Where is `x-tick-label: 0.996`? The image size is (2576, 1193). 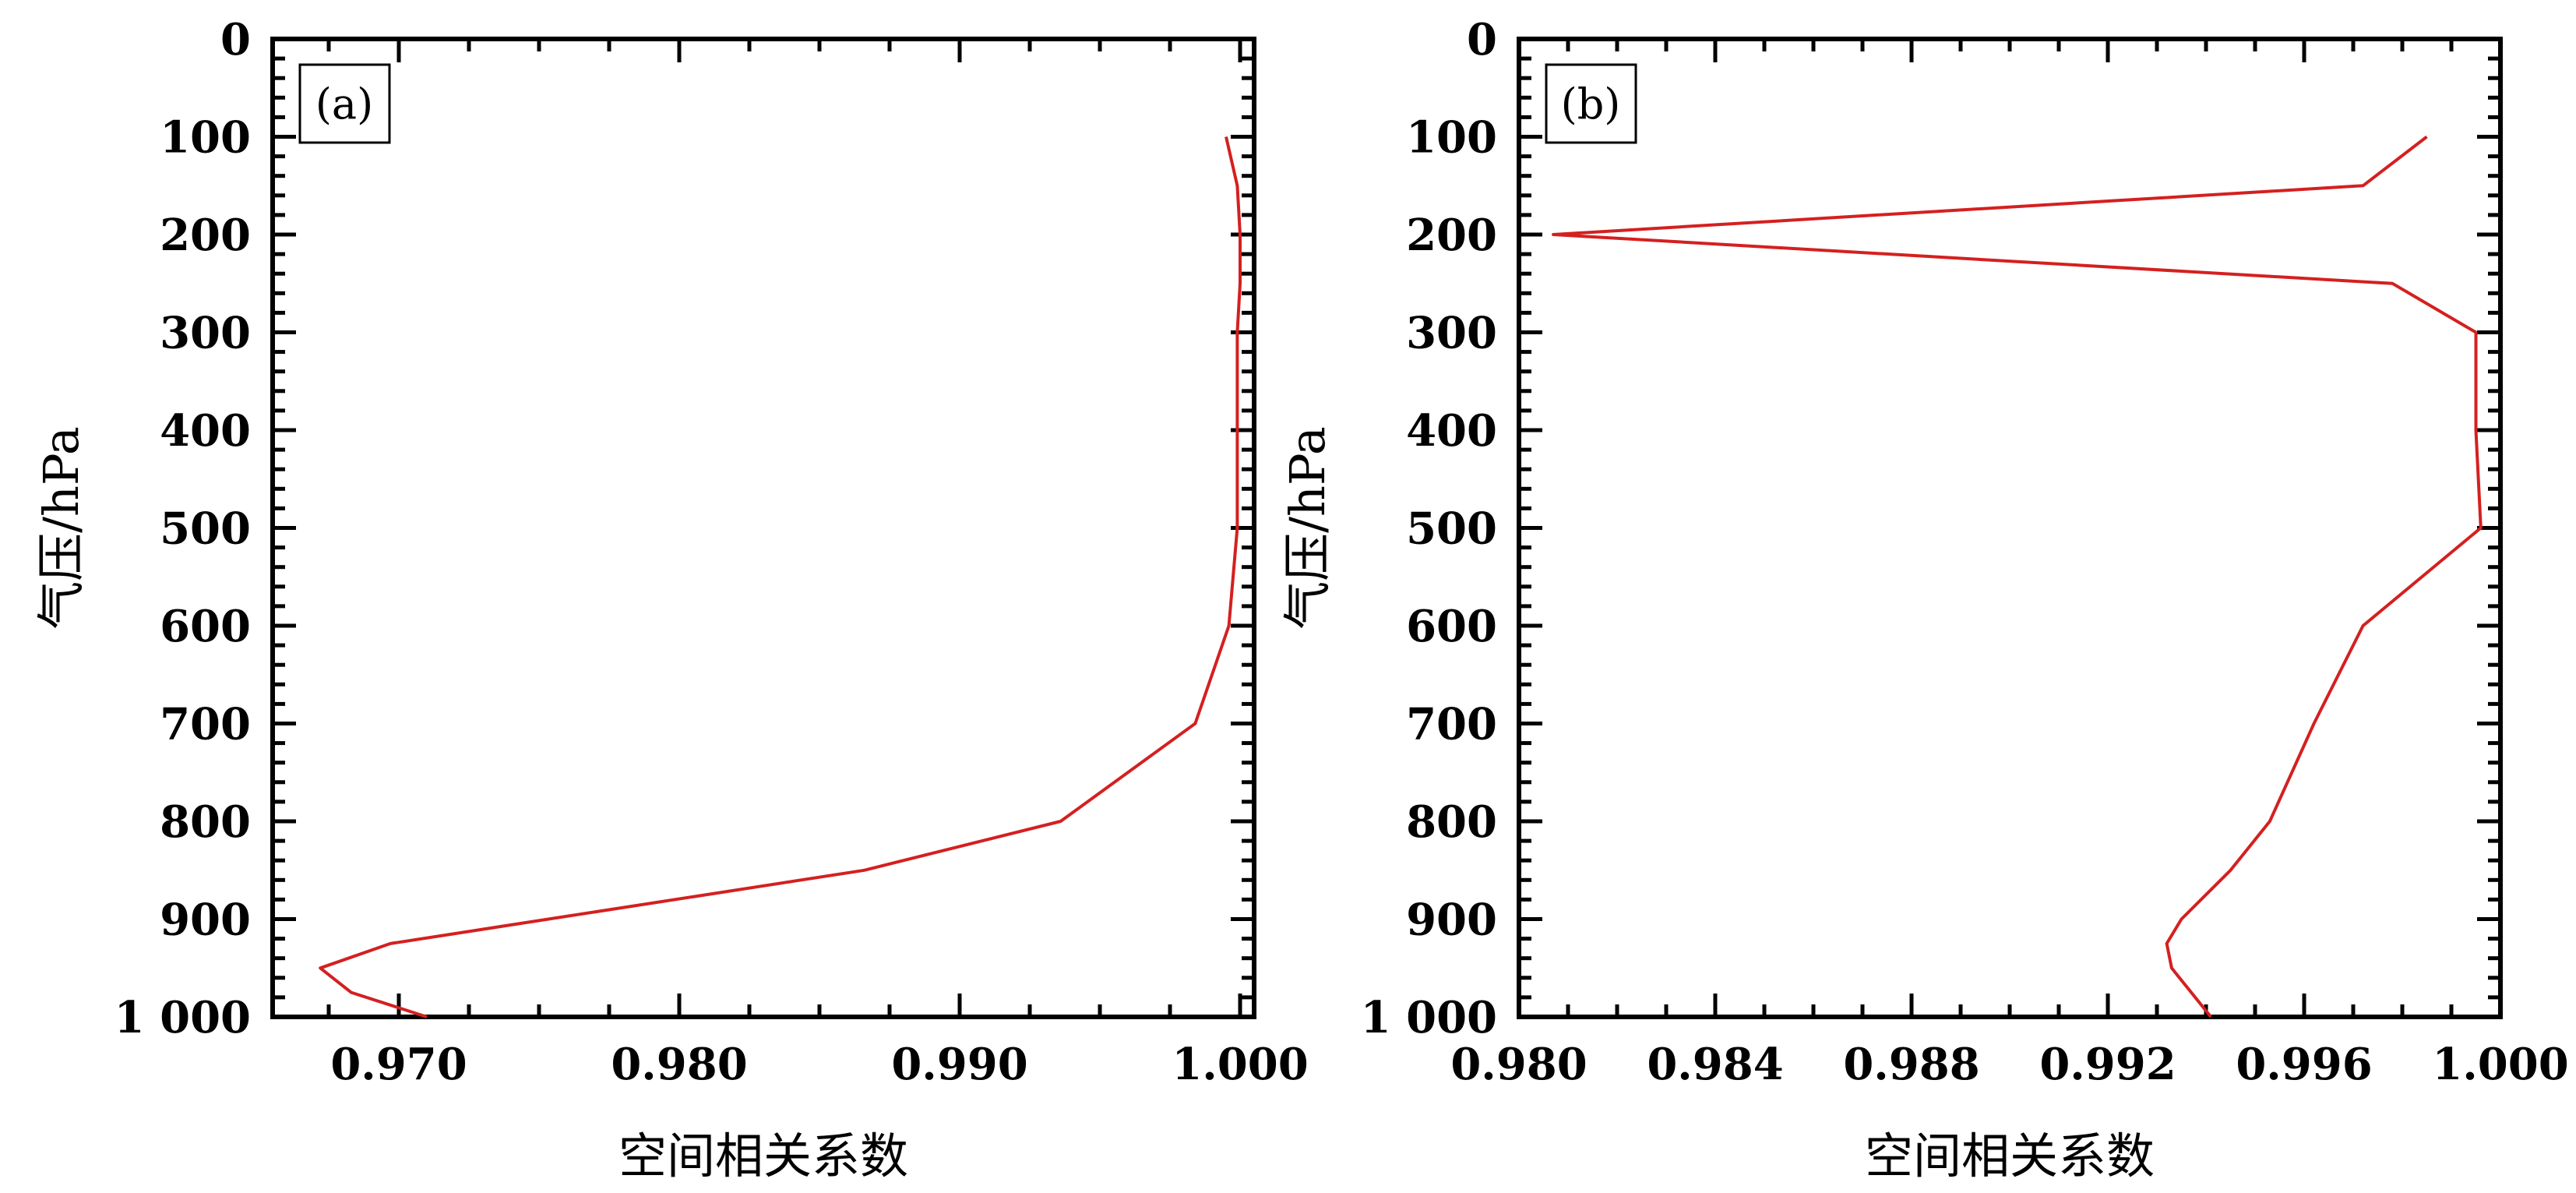
x-tick-label: 0.996 is located at coordinates (2304, 1064).